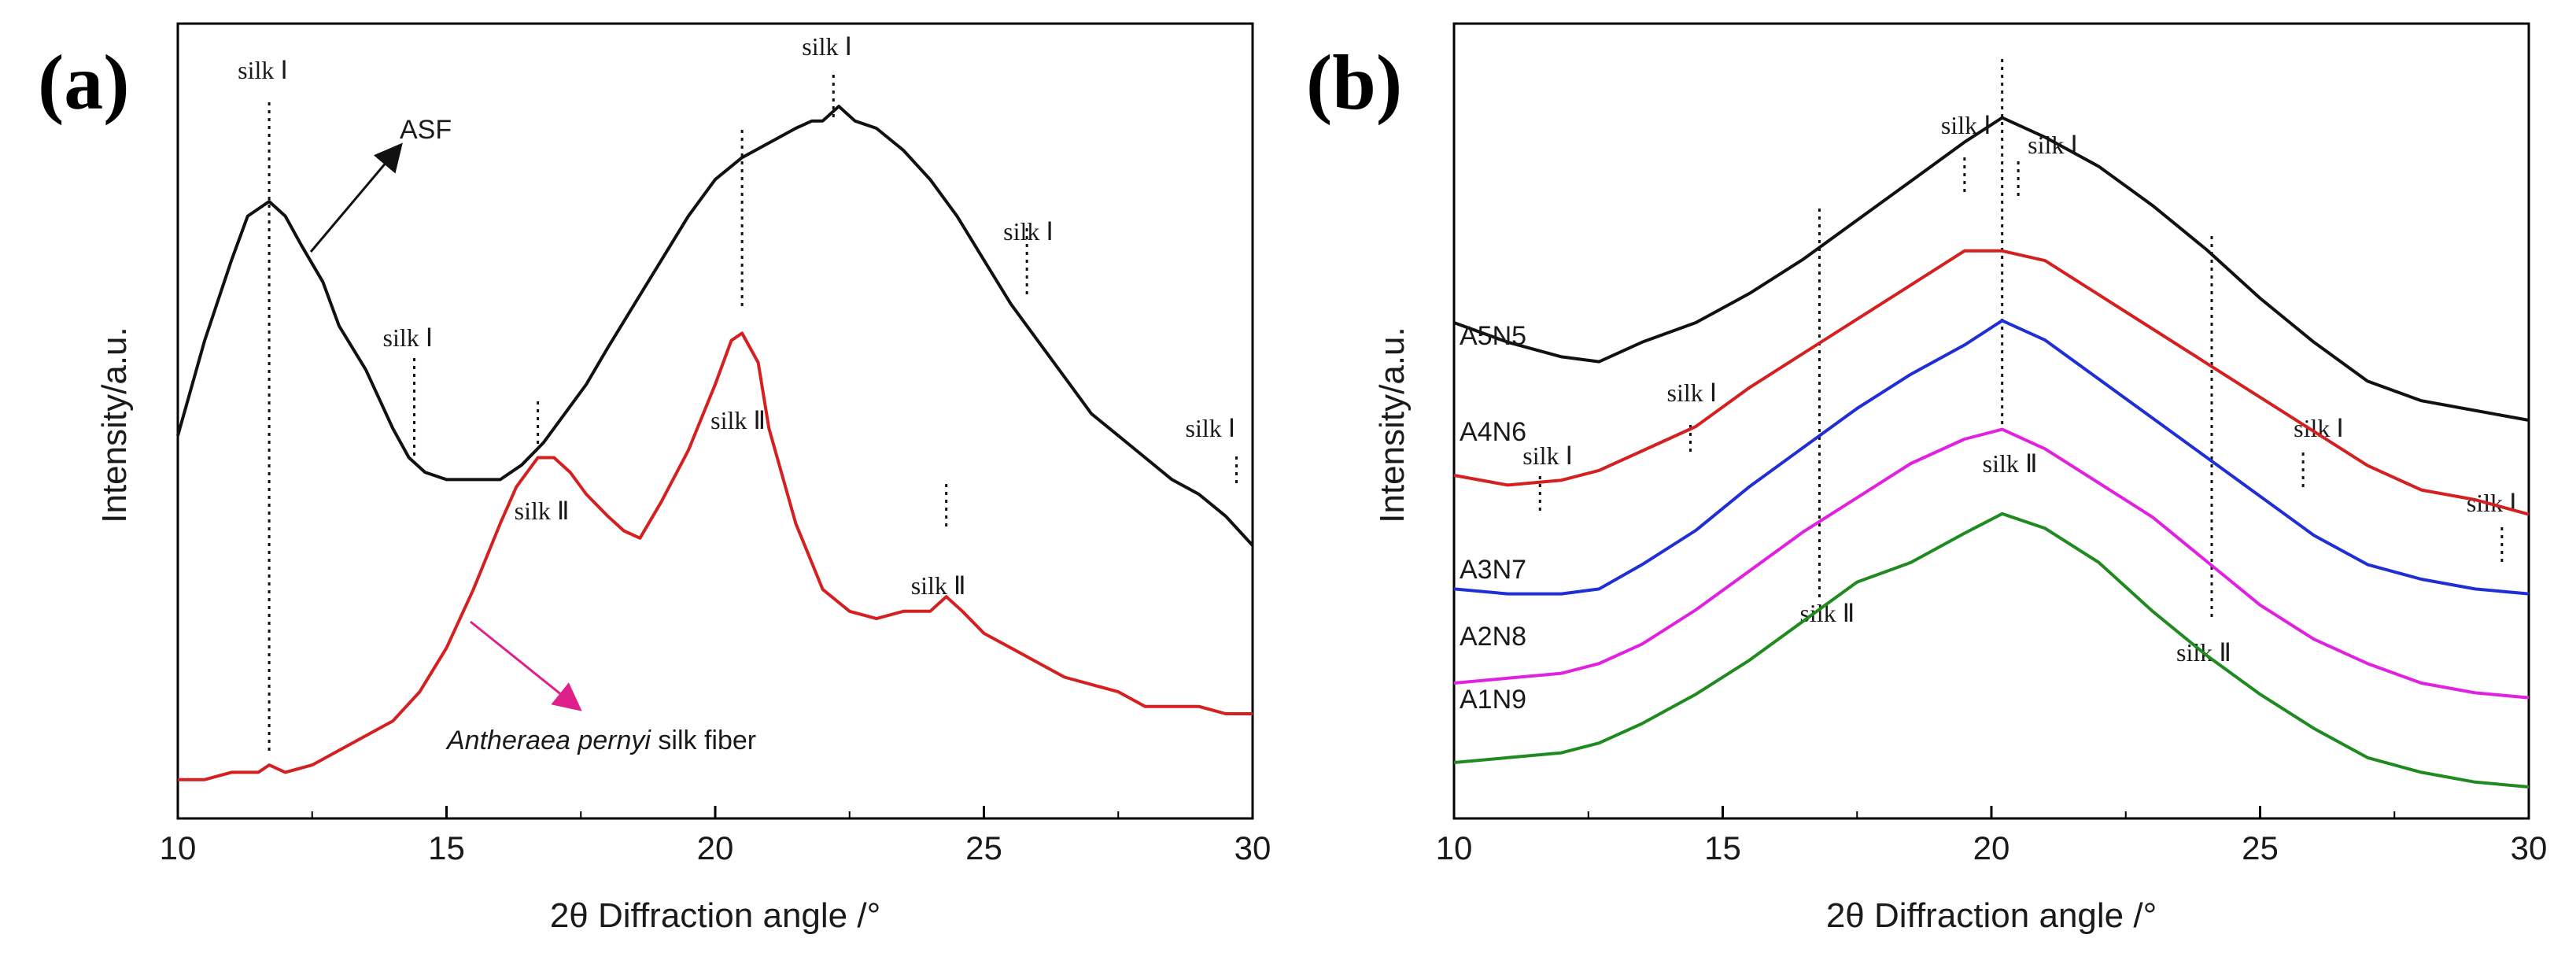 This screenshot has width=2576, height=953. I want to click on panel-b-label: (b), so click(1354, 82).